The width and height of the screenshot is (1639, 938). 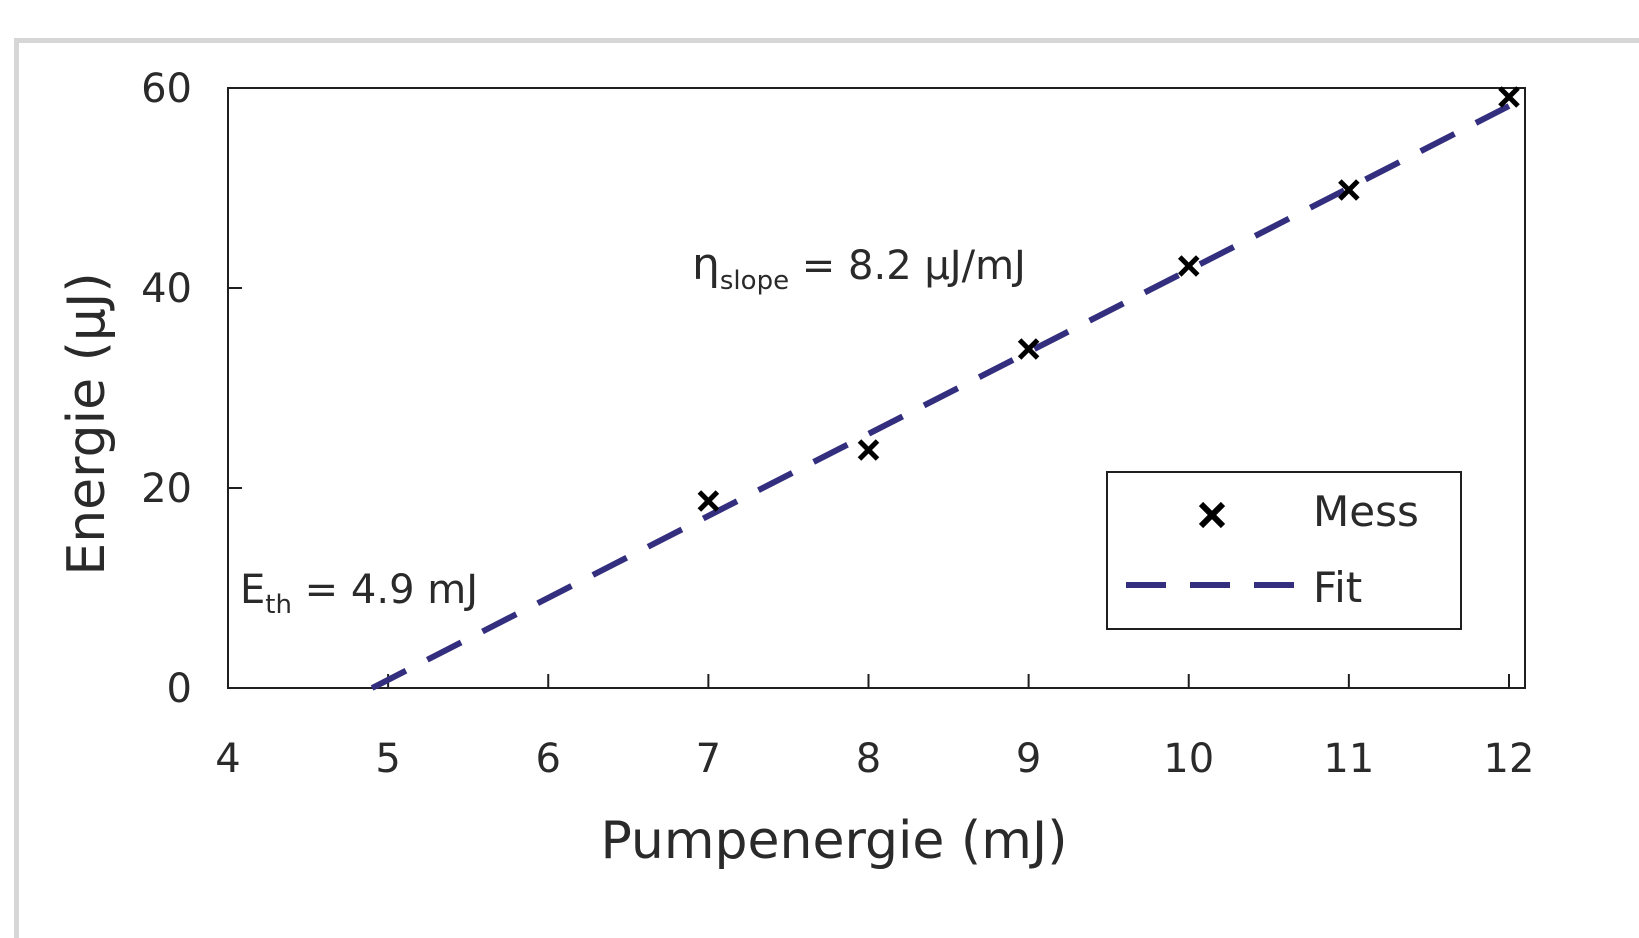 I want to click on y-tick-label: 20, so click(x=166, y=489).